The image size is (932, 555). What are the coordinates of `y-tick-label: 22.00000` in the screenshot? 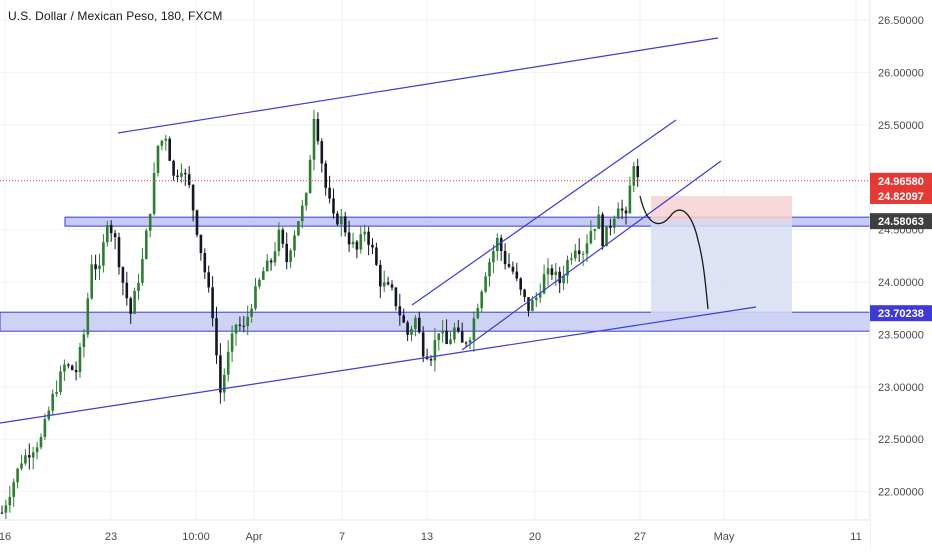 It's located at (901, 493).